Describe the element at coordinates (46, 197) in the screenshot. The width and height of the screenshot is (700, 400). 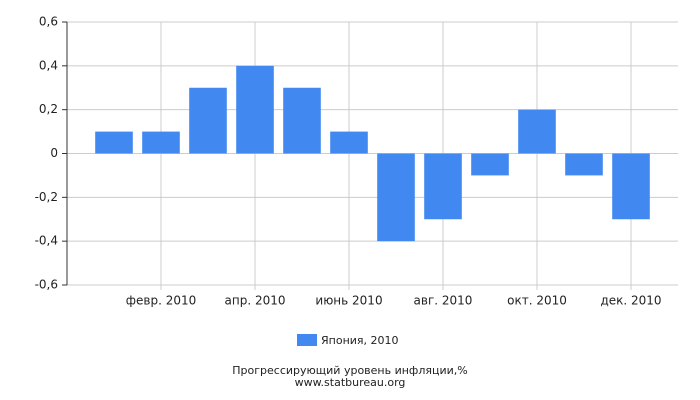
I see `y-tick-label: -0,2` at that location.